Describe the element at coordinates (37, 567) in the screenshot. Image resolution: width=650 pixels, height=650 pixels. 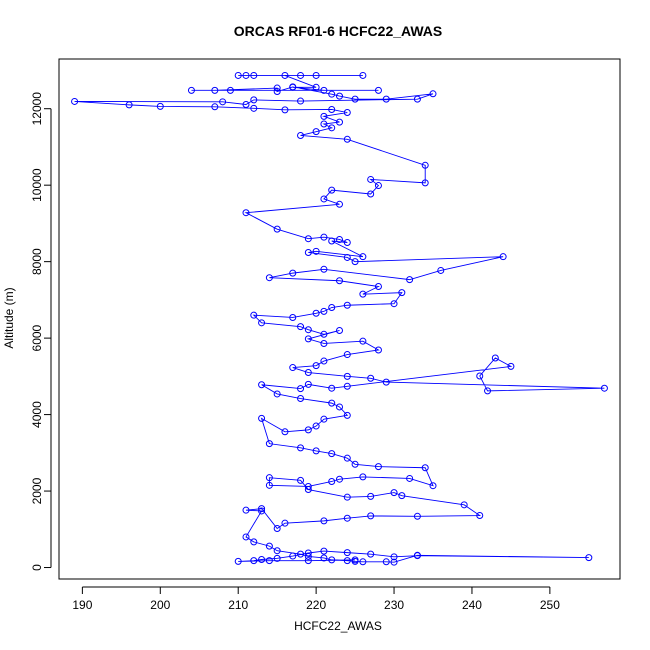
I see `y-tick-label: 0` at that location.